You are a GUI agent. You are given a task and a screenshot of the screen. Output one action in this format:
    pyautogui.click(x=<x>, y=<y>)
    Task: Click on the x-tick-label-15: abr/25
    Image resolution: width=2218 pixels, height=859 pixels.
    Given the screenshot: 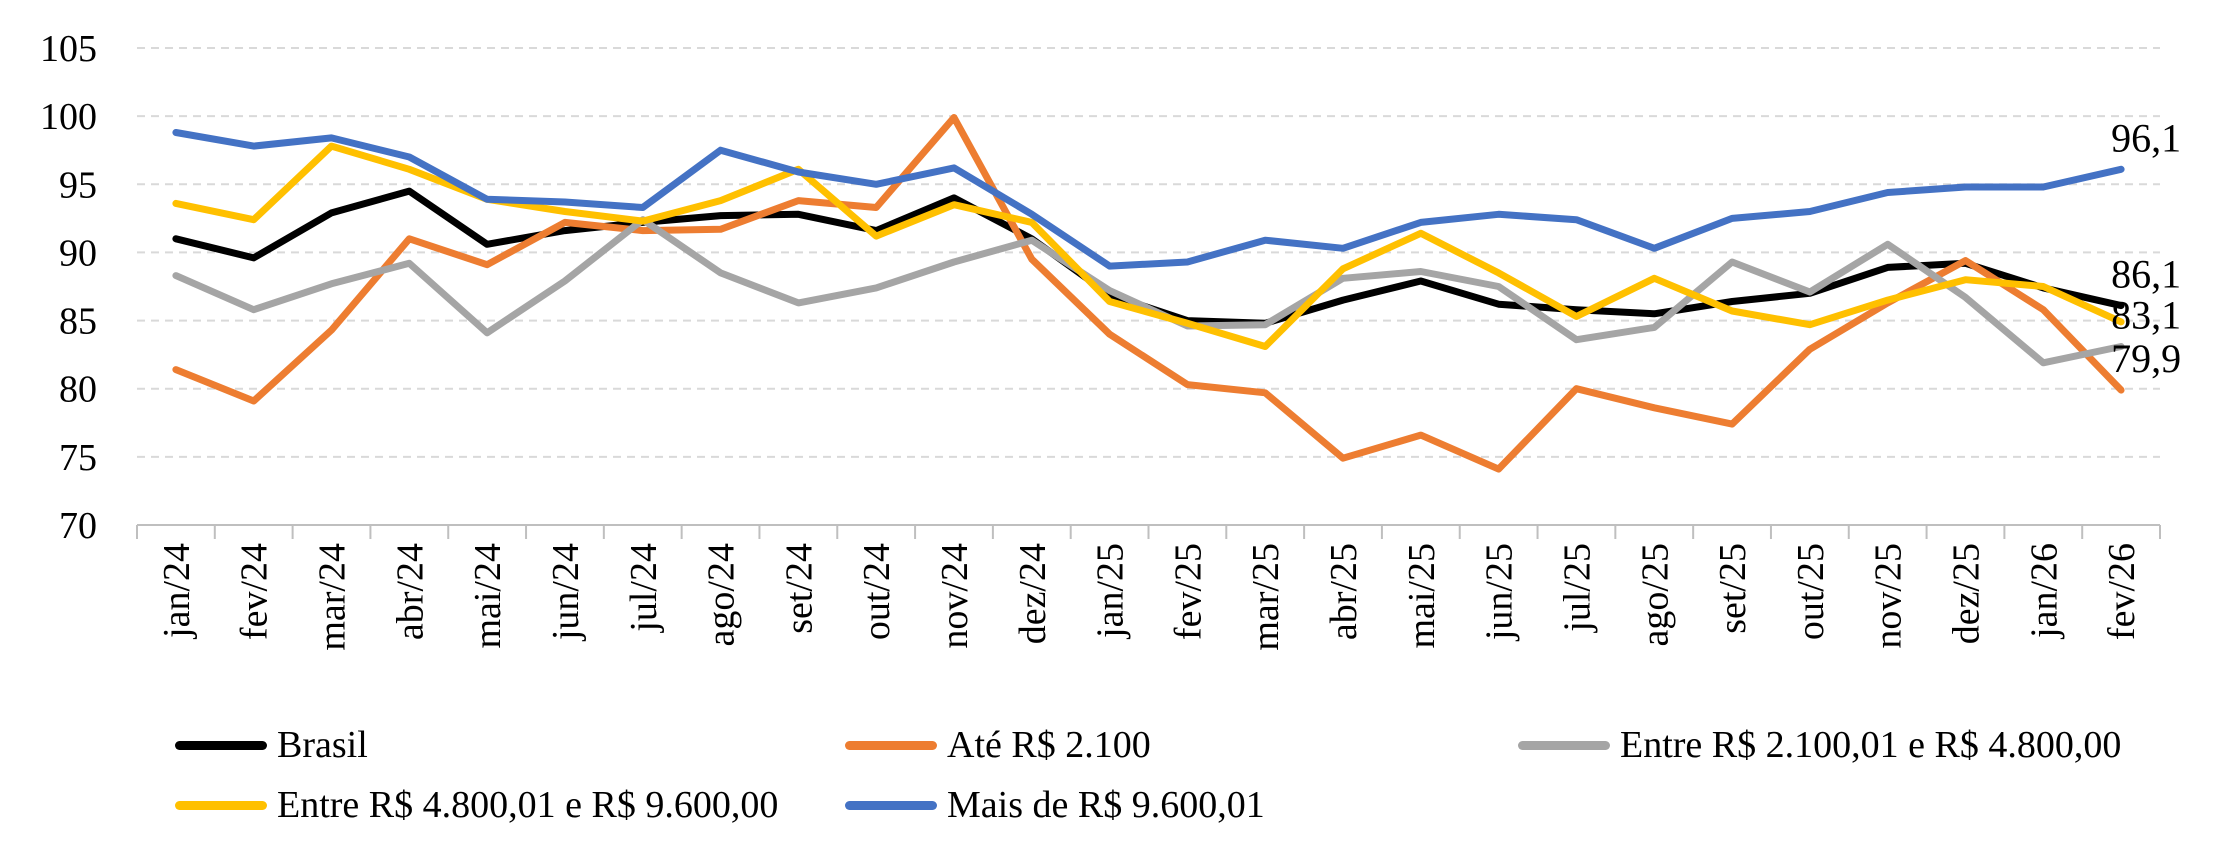 What is the action you would take?
    pyautogui.click(x=1344, y=591)
    